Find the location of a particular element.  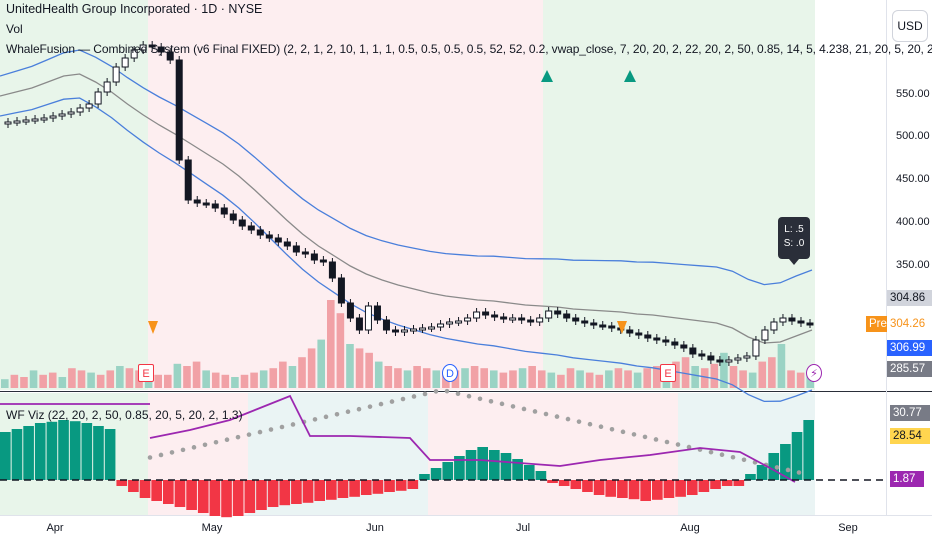

split-marker: ⚡ is located at coordinates (814, 373).